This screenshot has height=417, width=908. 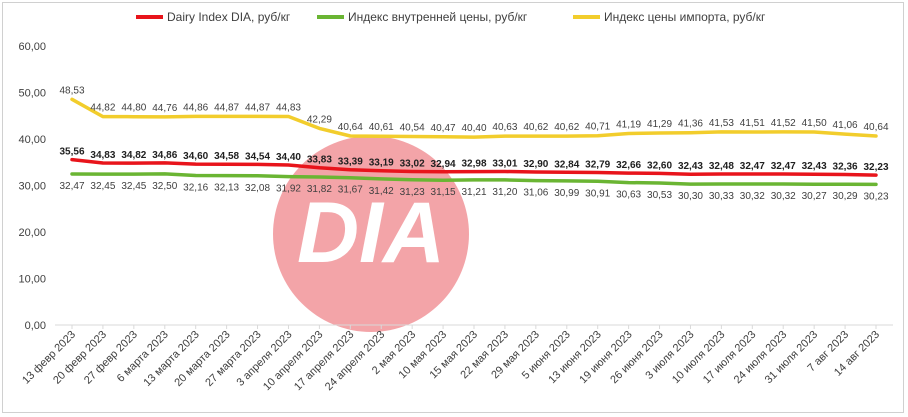 I want to click on y-axis: 0,00 10,00 20,00 30,00 40,00 50,00 60,00, so click(x=32, y=186).